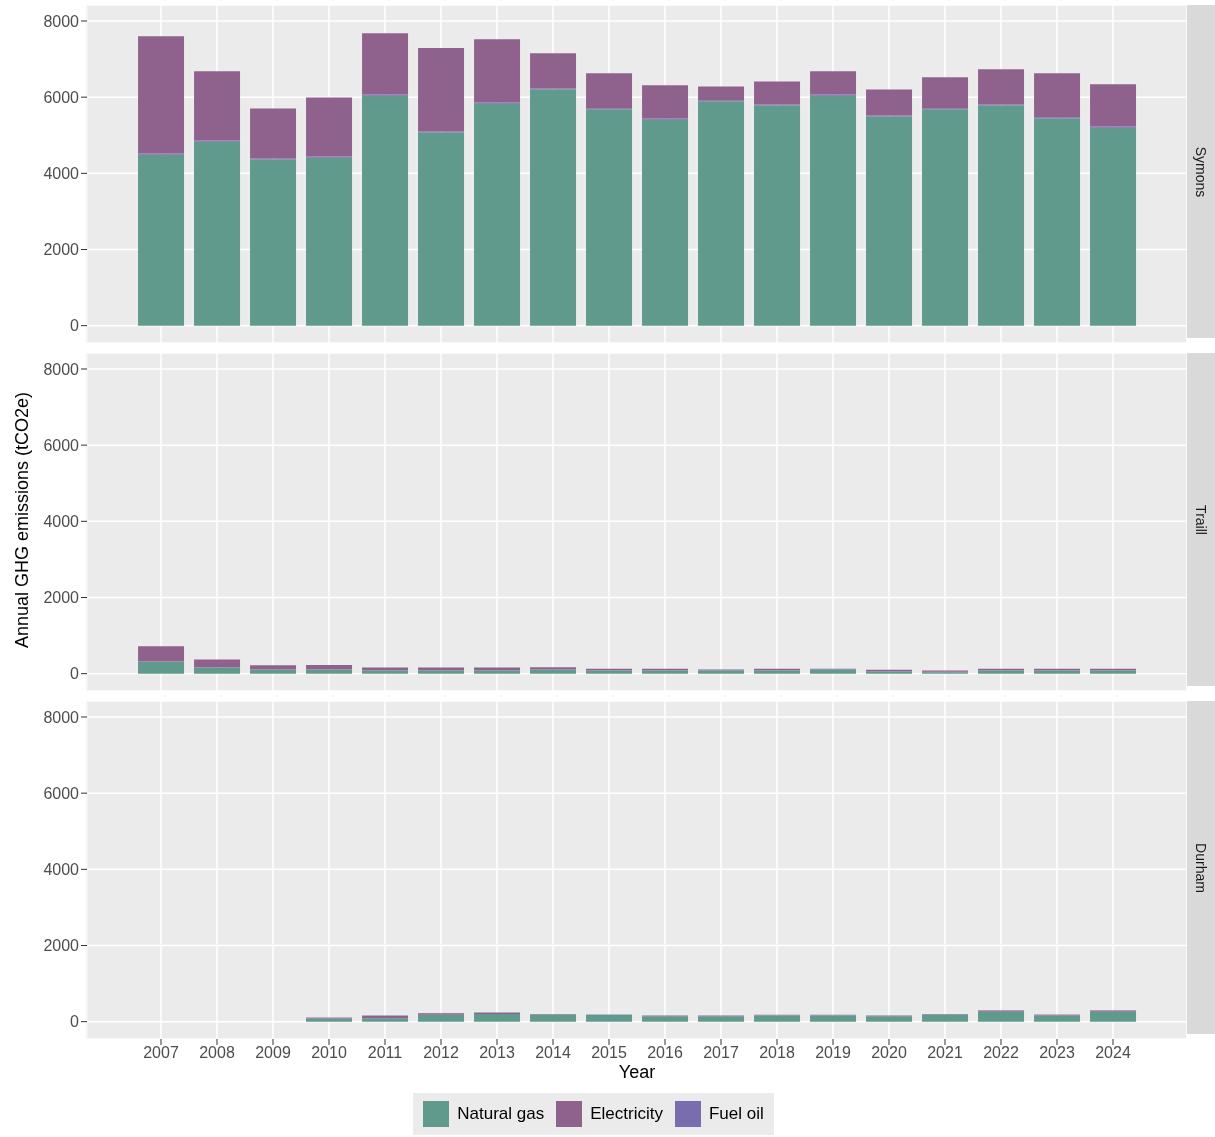 This screenshot has height=1137, width=1215. Describe the element at coordinates (22, 519) in the screenshot. I see `y-axis-title: Annual GHG emissions (tCO2e)` at that location.